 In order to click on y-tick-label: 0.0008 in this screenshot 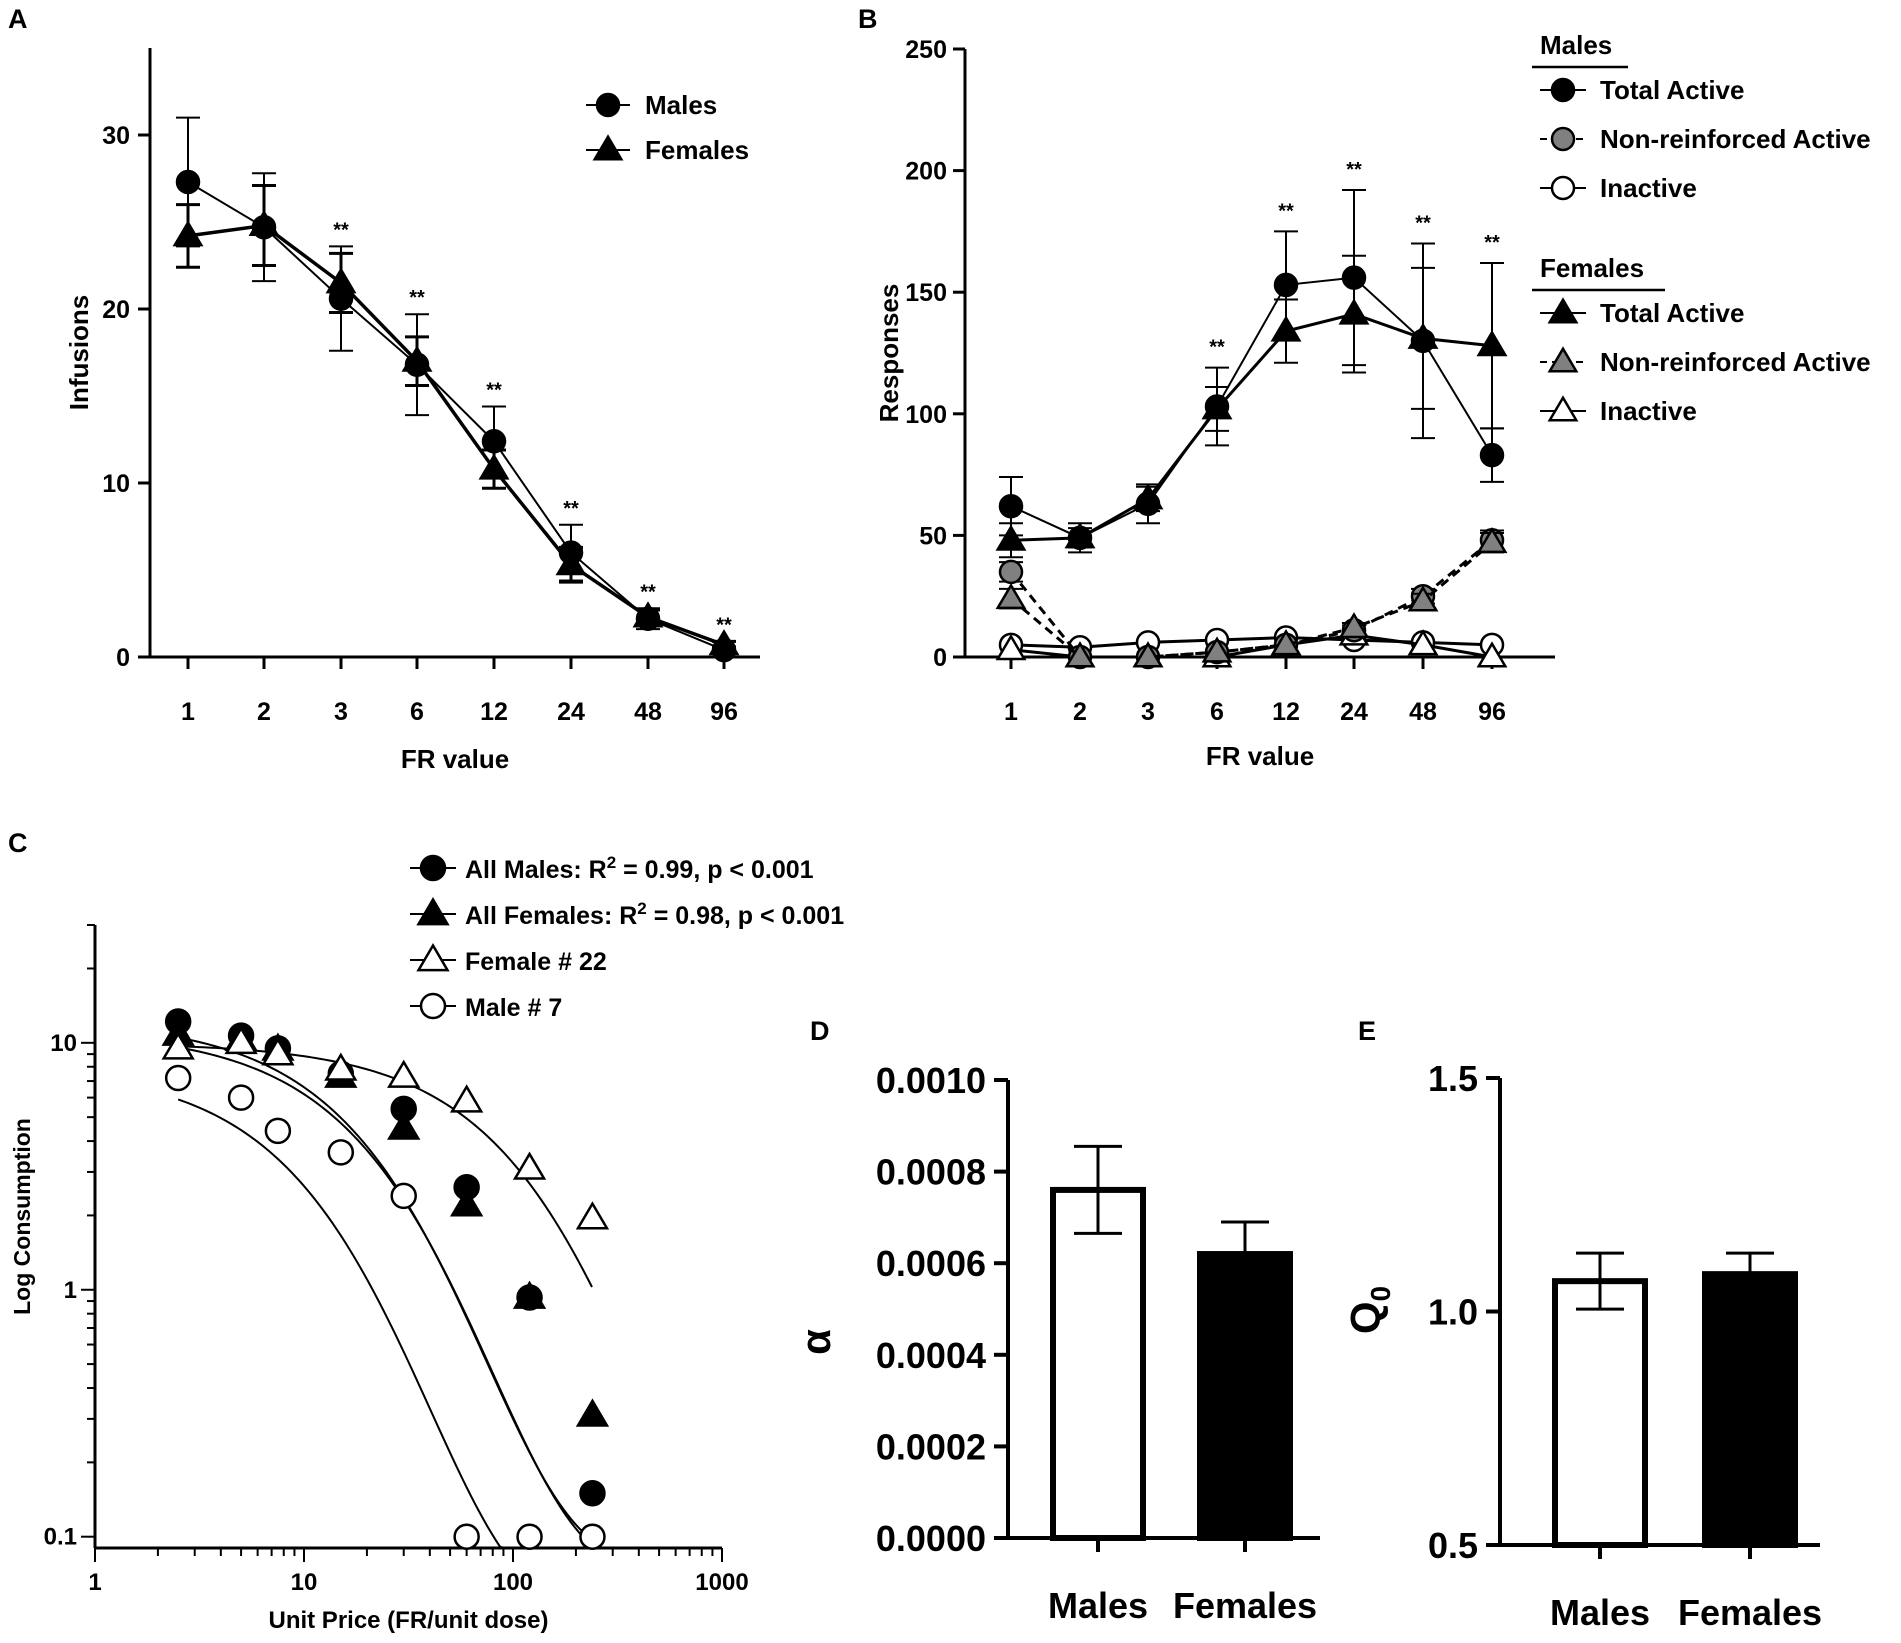, I will do `click(931, 1172)`.